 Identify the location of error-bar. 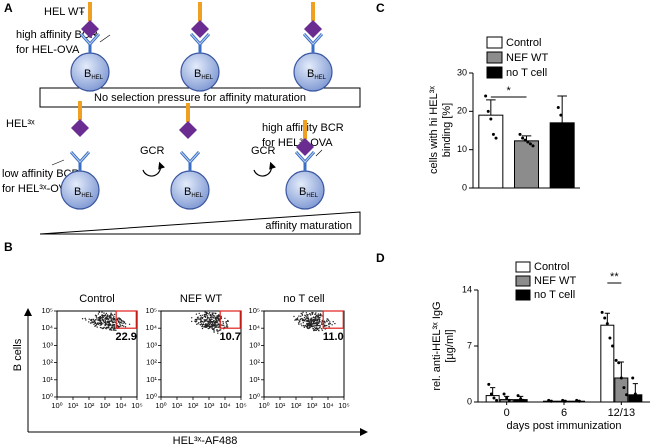
(491, 107).